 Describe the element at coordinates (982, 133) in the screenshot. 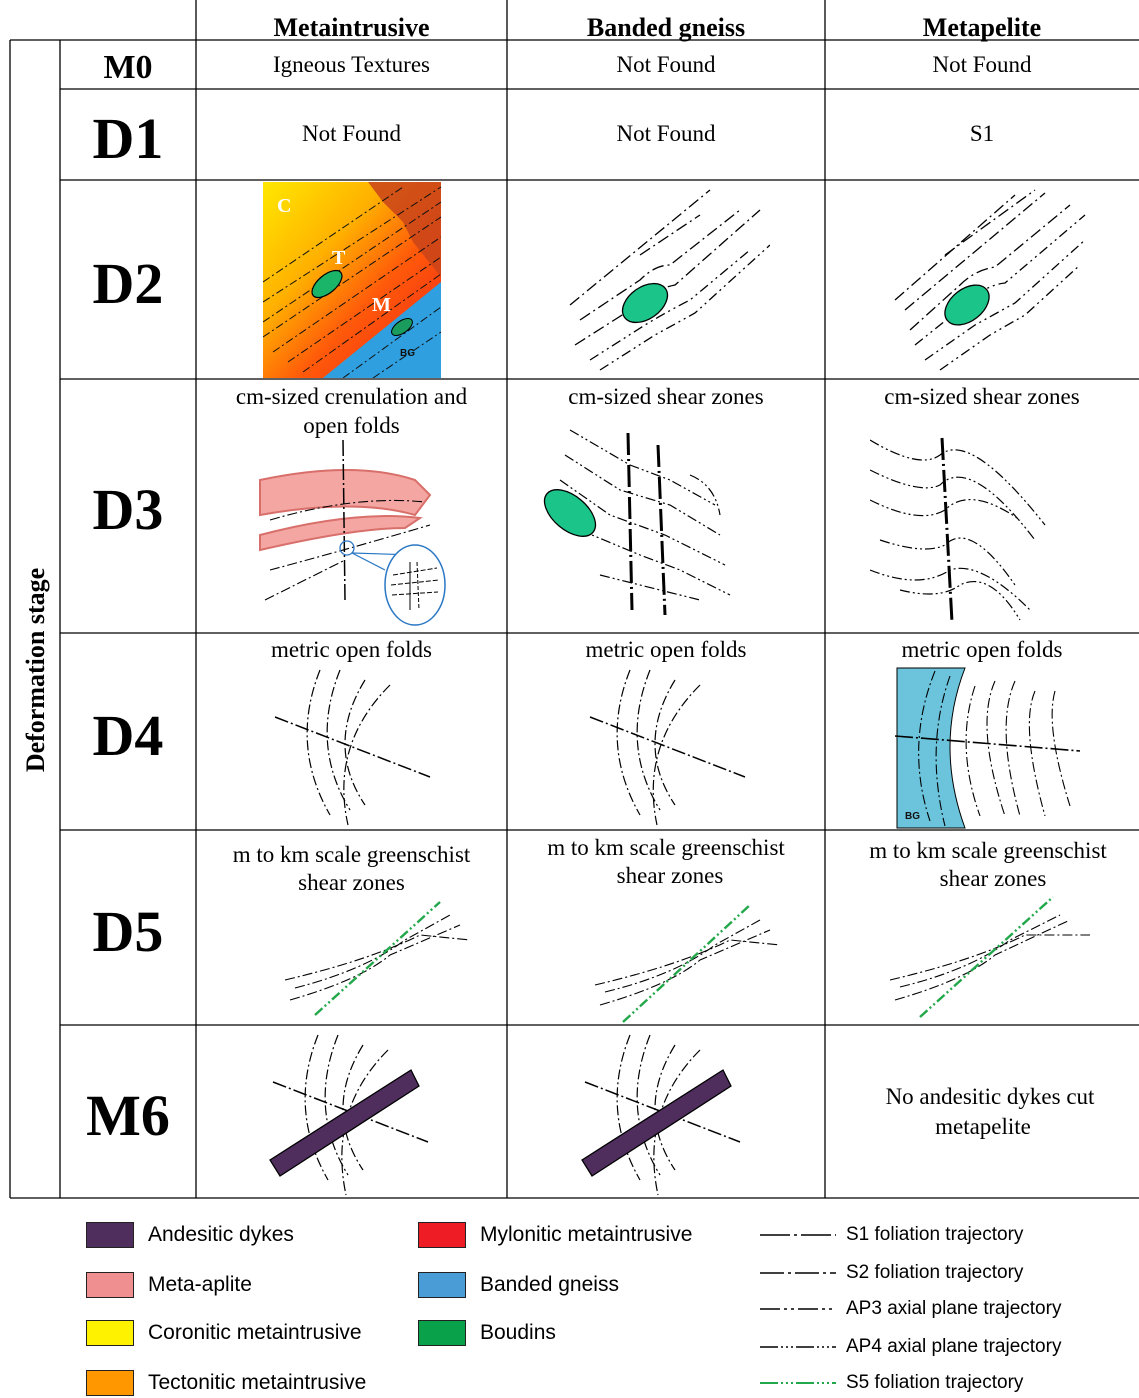

I see `d1-metapelite-text: S1` at that location.